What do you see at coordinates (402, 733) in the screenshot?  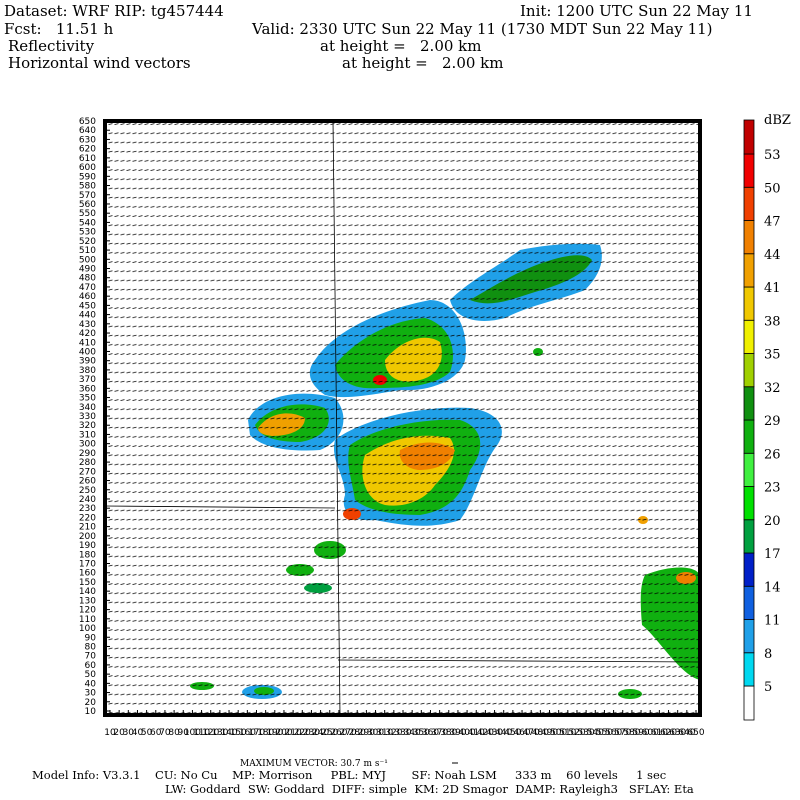 I see `x-tick-label: 330` at bounding box center [402, 733].